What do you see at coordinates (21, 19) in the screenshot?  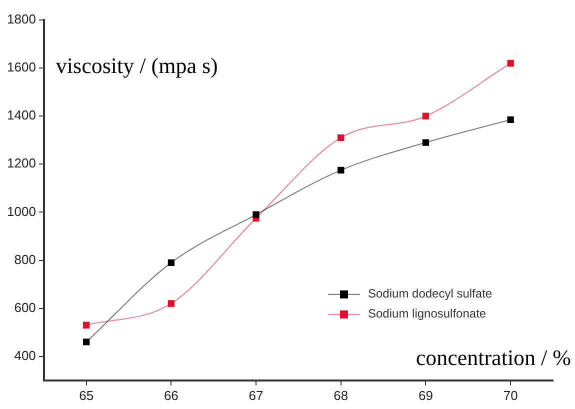 I see `y-tick-label: 1800` at bounding box center [21, 19].